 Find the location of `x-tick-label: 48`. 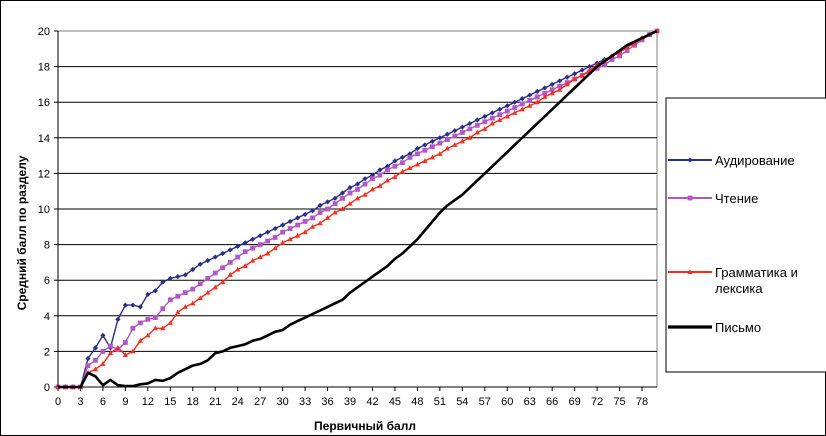

x-tick-label: 48 is located at coordinates (417, 402).